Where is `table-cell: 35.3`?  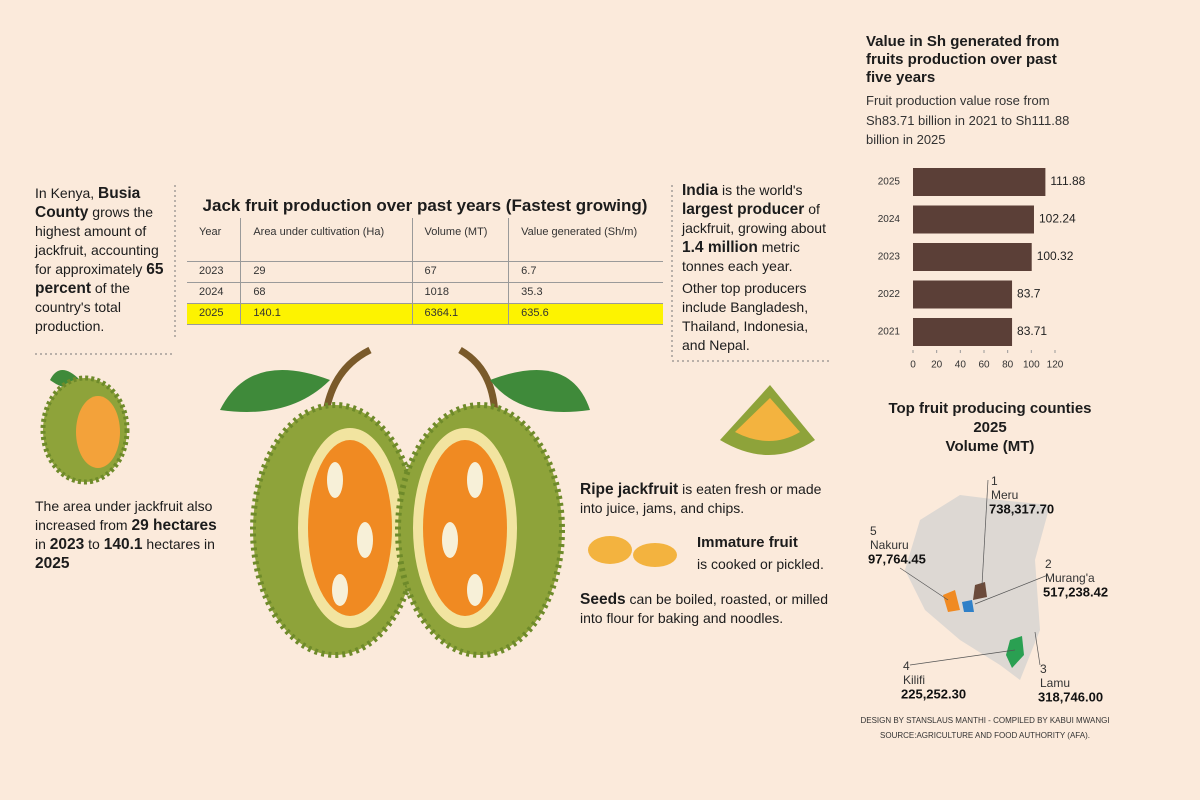 table-cell: 35.3 is located at coordinates (585, 293).